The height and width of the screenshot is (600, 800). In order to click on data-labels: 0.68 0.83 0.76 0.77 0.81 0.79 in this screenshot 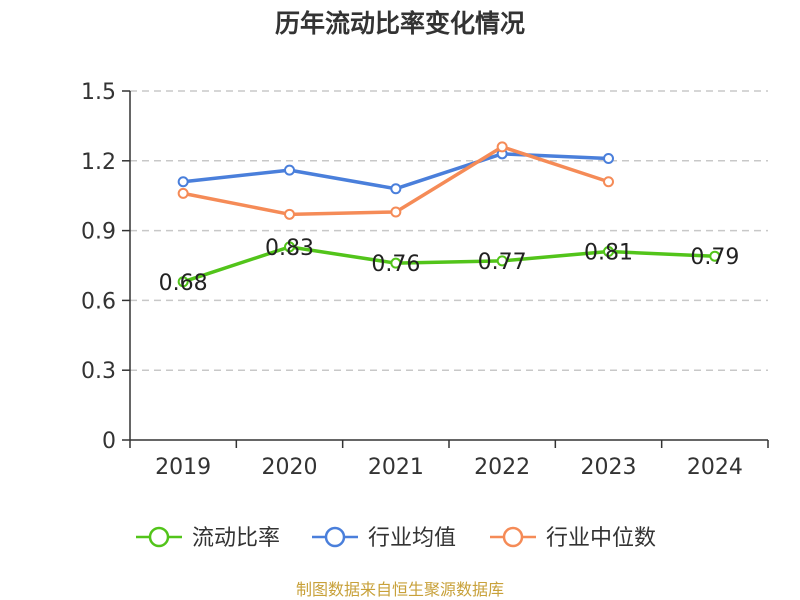, I will do `click(449, 266)`.